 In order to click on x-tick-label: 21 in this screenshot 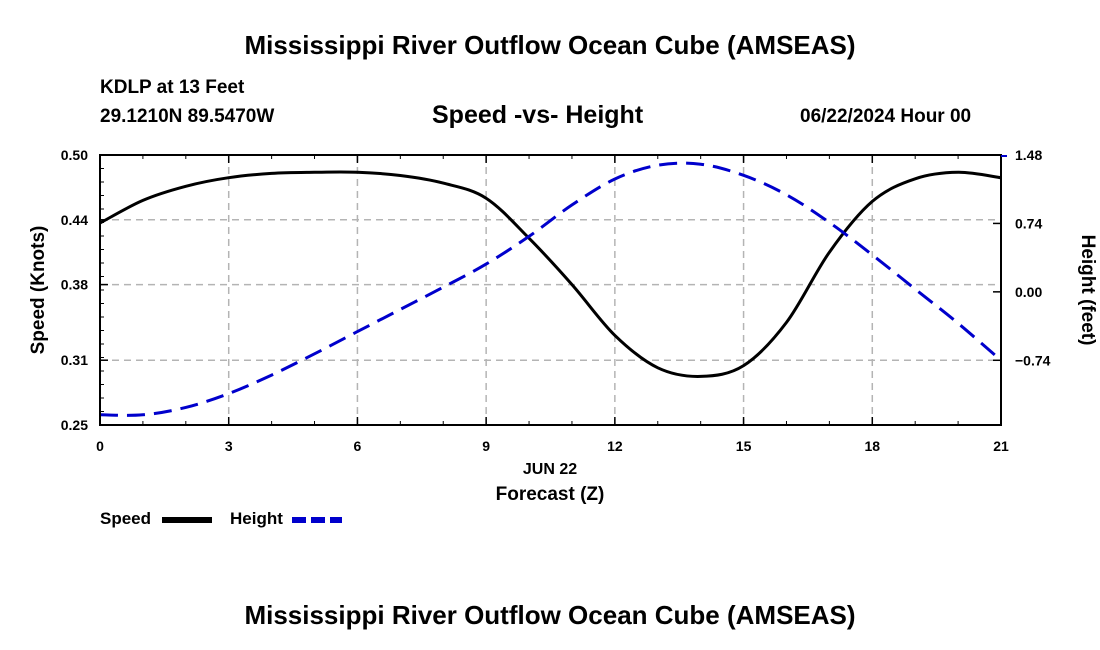, I will do `click(1001, 446)`.